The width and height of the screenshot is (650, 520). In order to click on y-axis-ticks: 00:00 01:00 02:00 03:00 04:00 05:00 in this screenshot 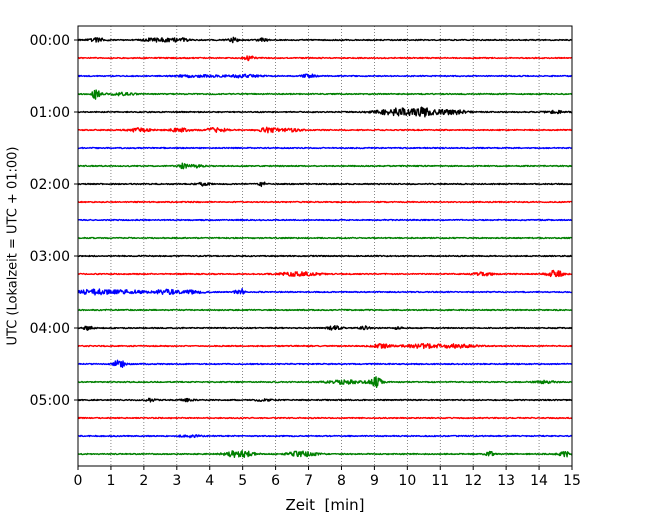, I will do `click(54, 221)`.